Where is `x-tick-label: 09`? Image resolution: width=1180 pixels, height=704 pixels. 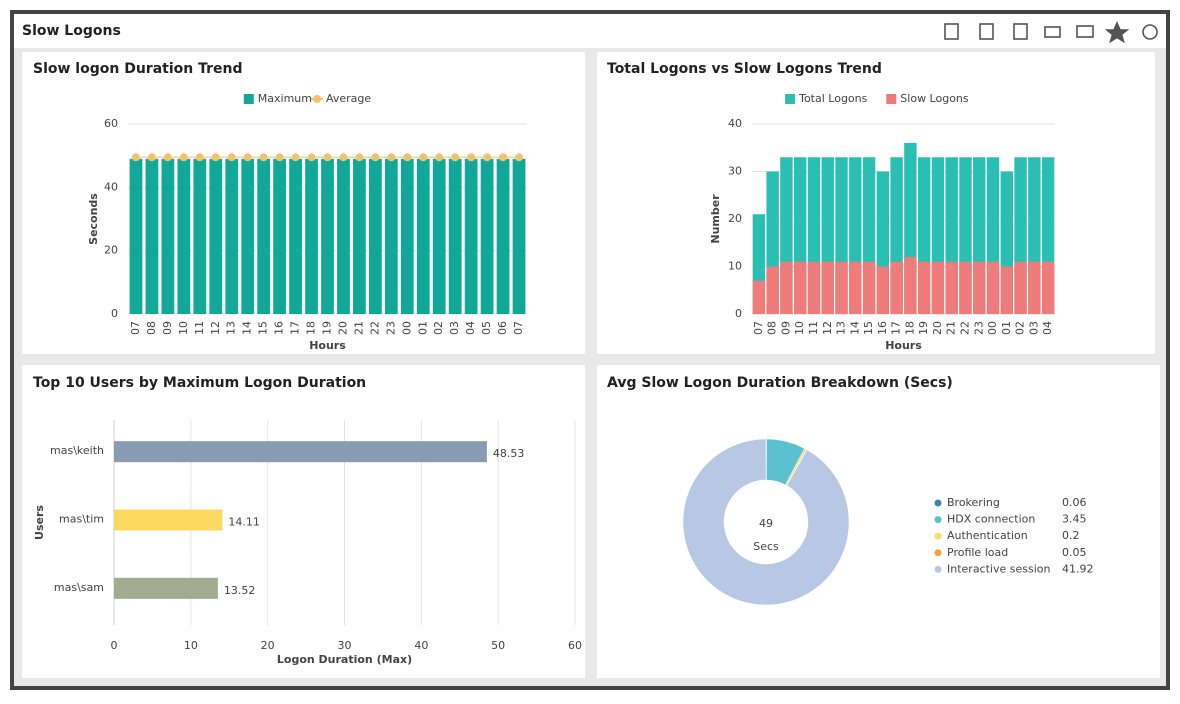
x-tick-label: 09 is located at coordinates (167, 328).